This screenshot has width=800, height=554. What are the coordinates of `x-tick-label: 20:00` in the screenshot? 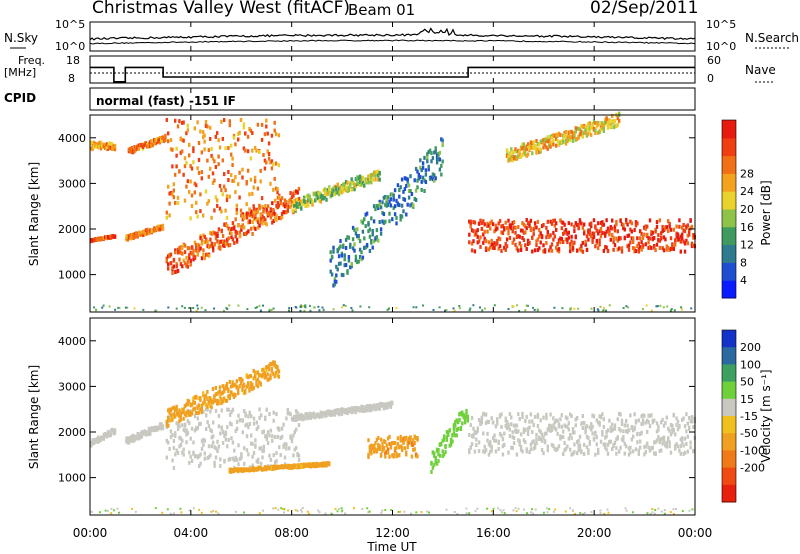 It's located at (594, 533).